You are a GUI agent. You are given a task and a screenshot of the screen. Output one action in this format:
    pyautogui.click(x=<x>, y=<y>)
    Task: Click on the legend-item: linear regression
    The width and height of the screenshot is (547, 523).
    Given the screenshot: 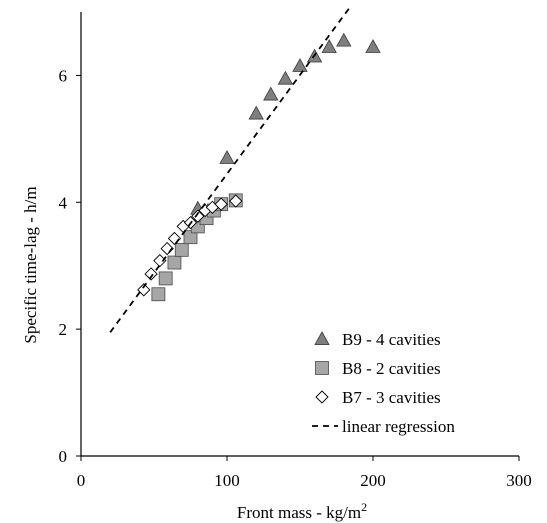 What is the action you would take?
    pyautogui.click(x=383, y=426)
    